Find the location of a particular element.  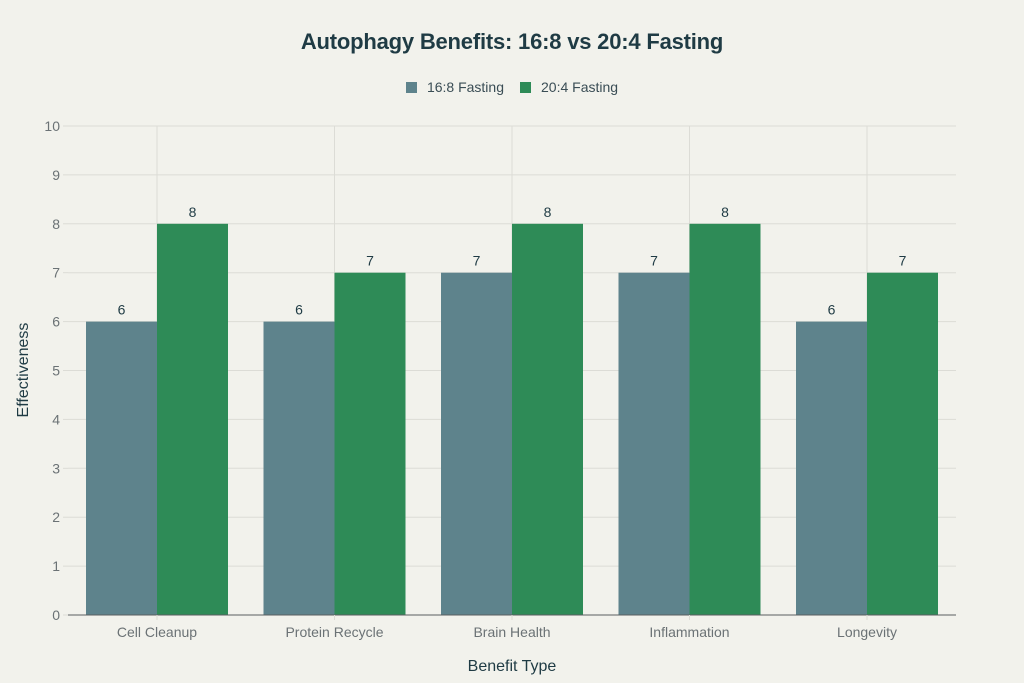

x-tick-label: Longevity is located at coordinates (867, 632).